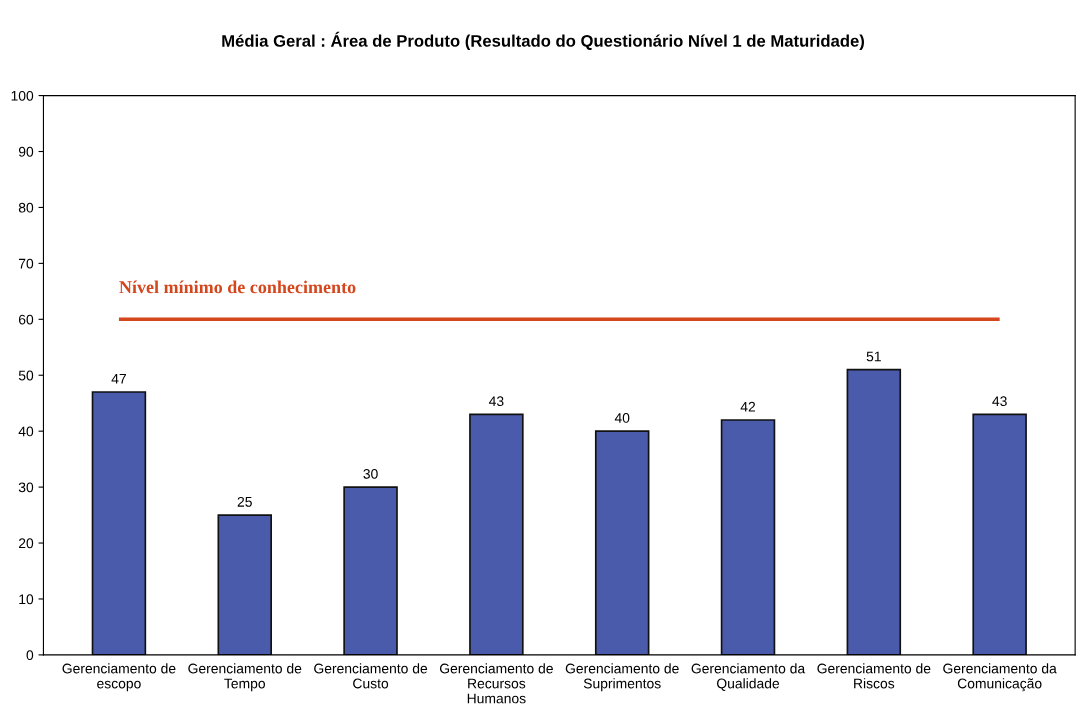 The width and height of the screenshot is (1086, 708). Describe the element at coordinates (30, 655) in the screenshot. I see `y-tick-label: 0` at that location.